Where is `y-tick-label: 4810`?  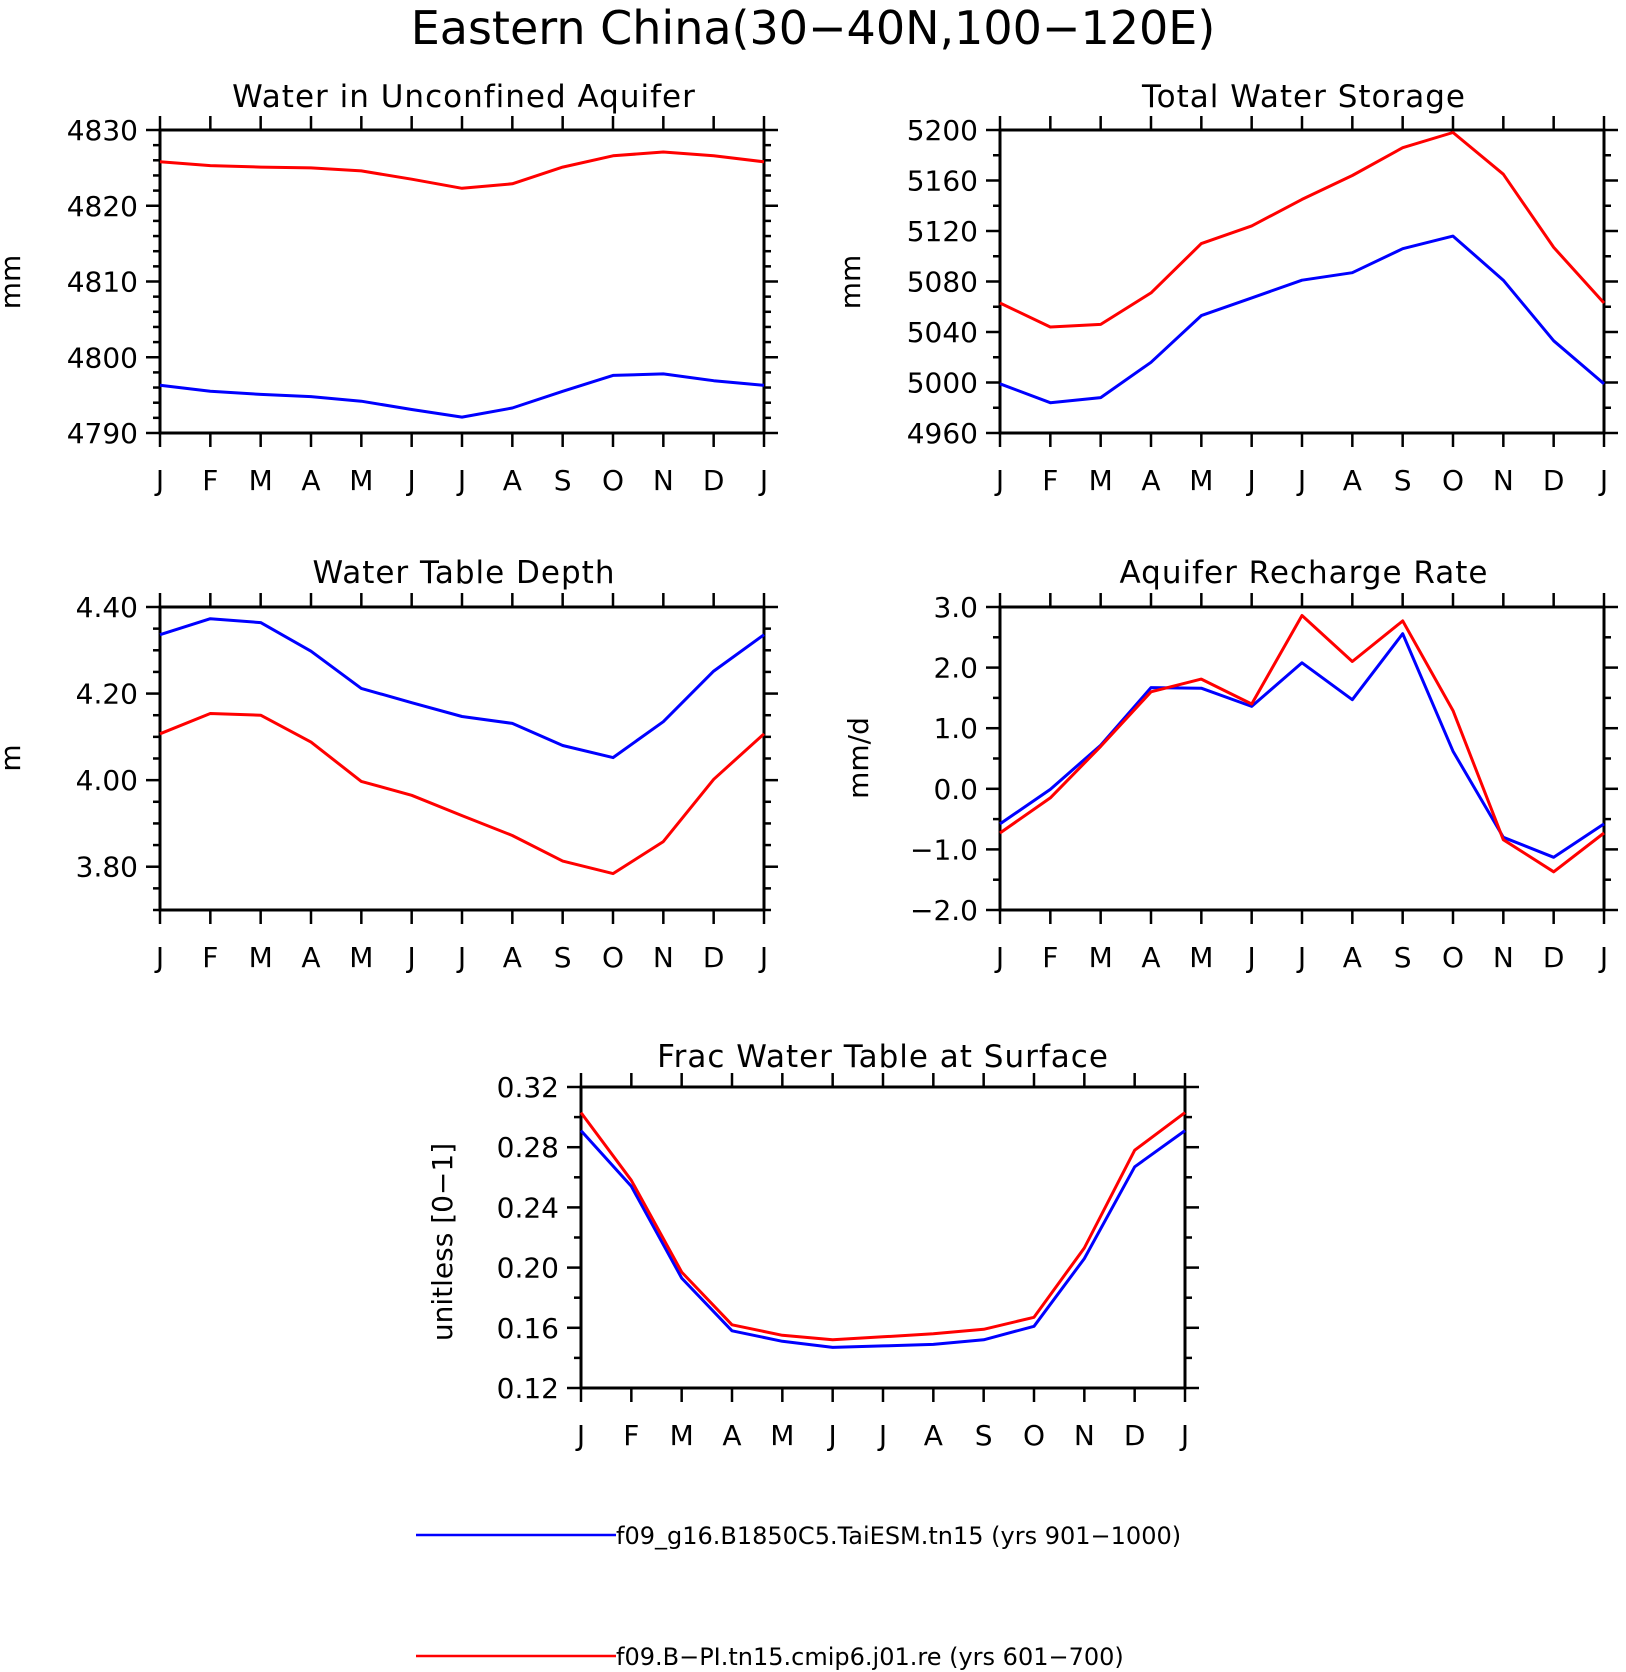
y-tick-label: 4810 is located at coordinates (102, 282).